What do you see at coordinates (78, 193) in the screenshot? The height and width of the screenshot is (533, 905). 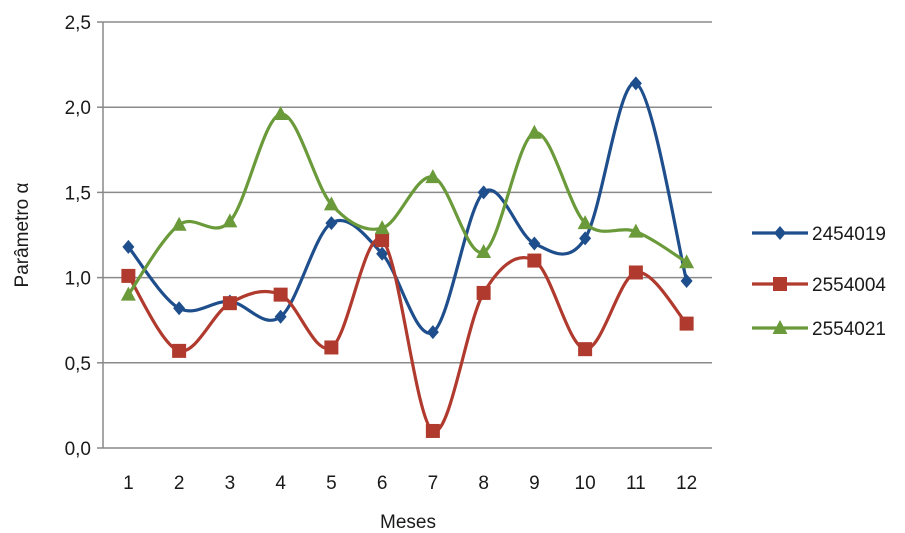 I see `y-tick-label: 1,5` at bounding box center [78, 193].